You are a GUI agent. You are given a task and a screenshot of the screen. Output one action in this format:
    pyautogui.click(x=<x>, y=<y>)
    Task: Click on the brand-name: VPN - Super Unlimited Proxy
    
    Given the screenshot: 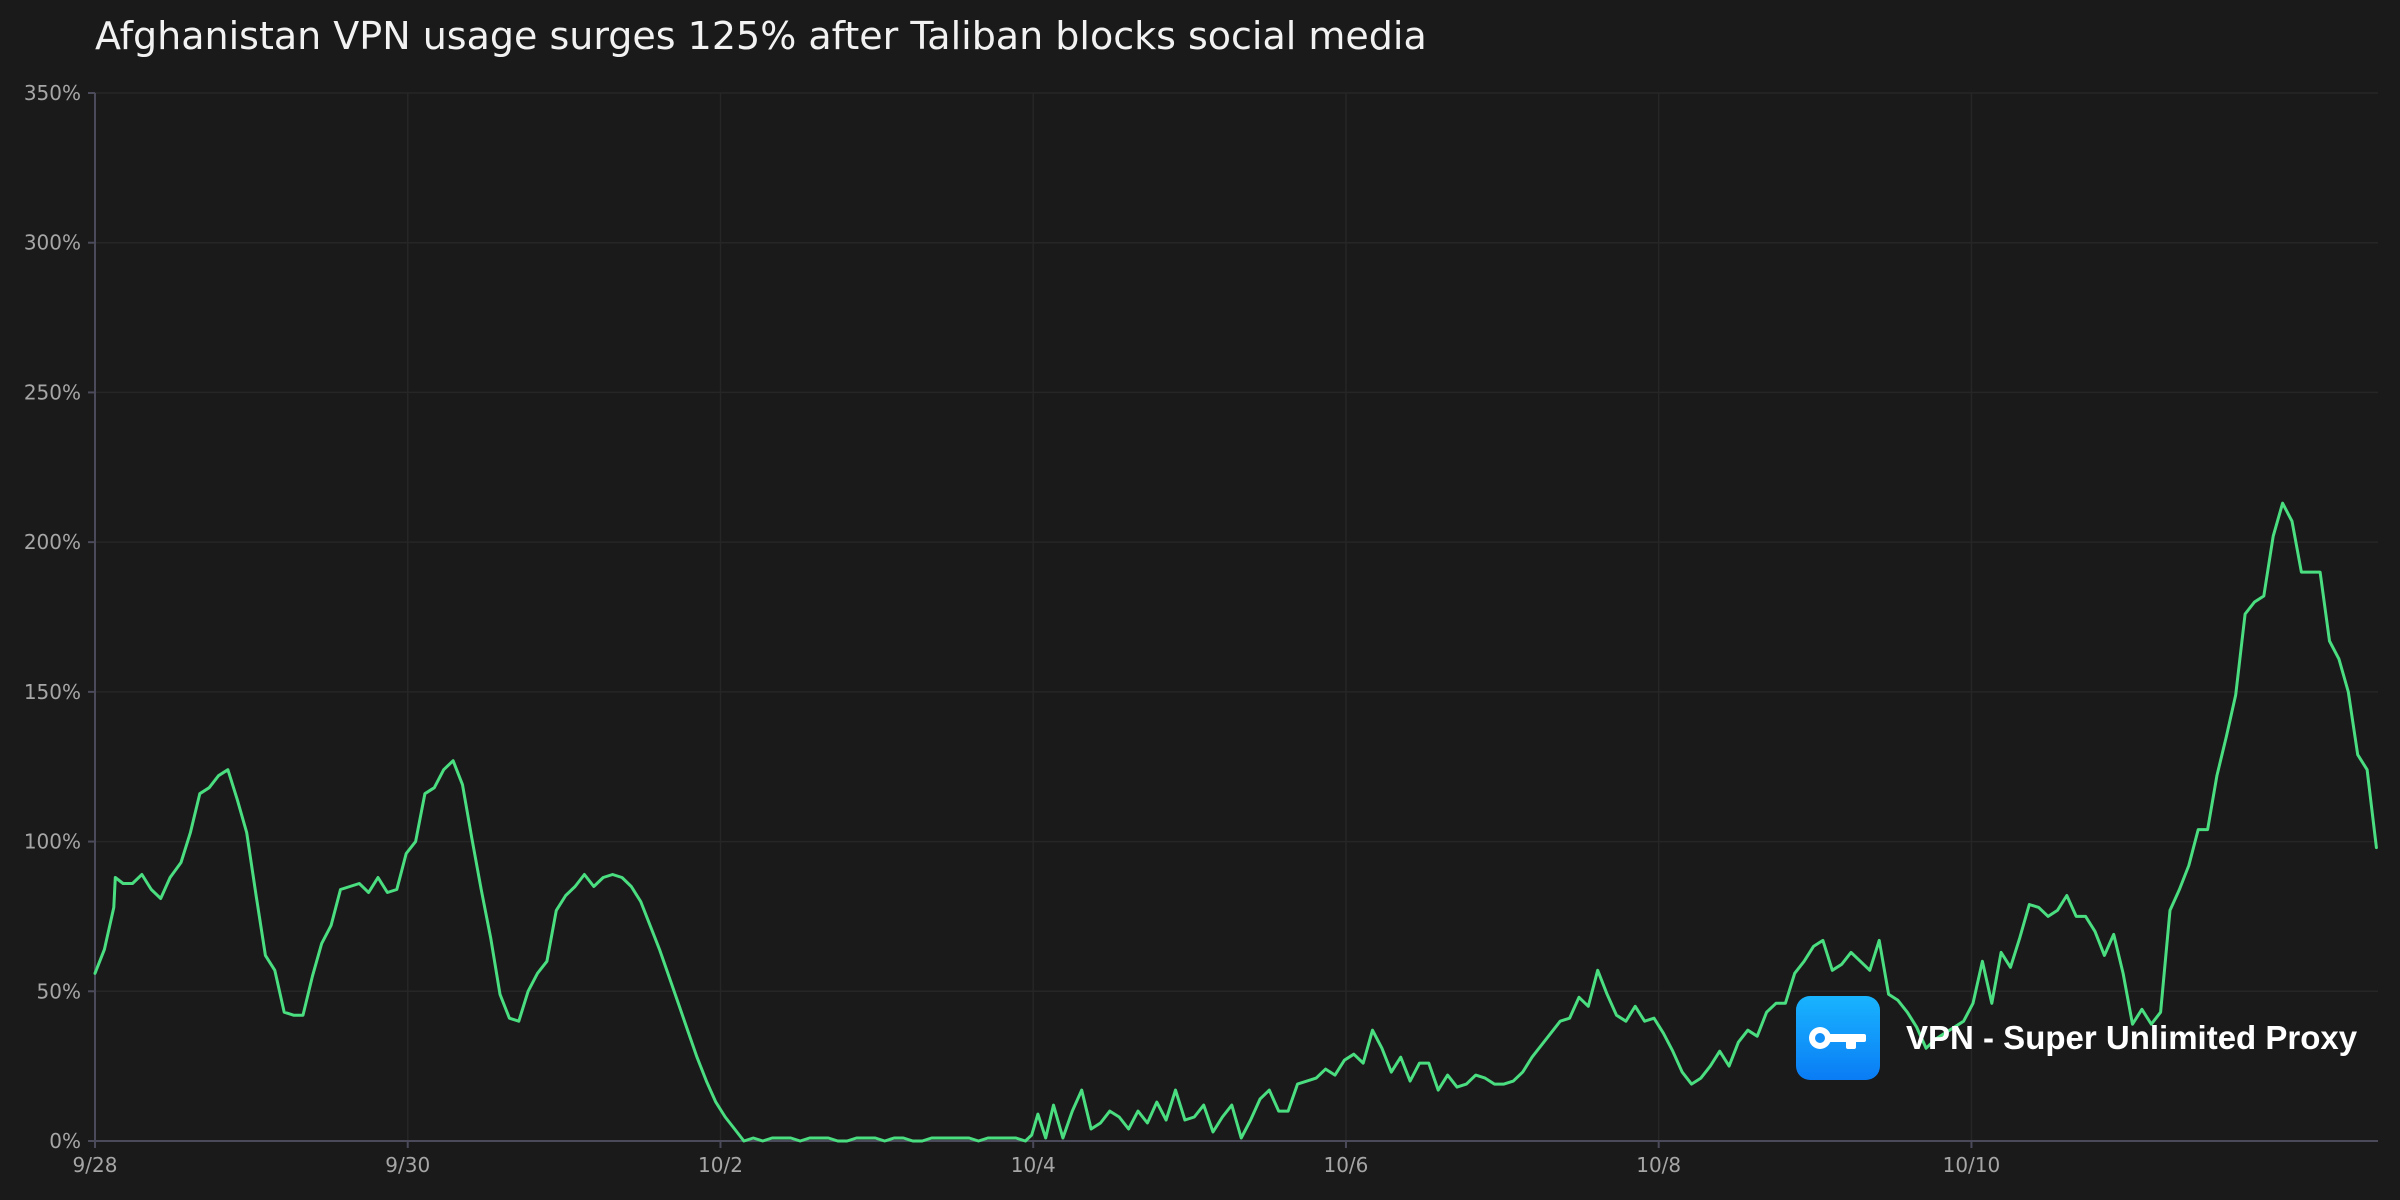 What is the action you would take?
    pyautogui.click(x=2132, y=1037)
    